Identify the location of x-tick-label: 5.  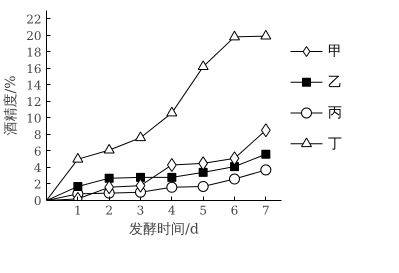
(203, 211).